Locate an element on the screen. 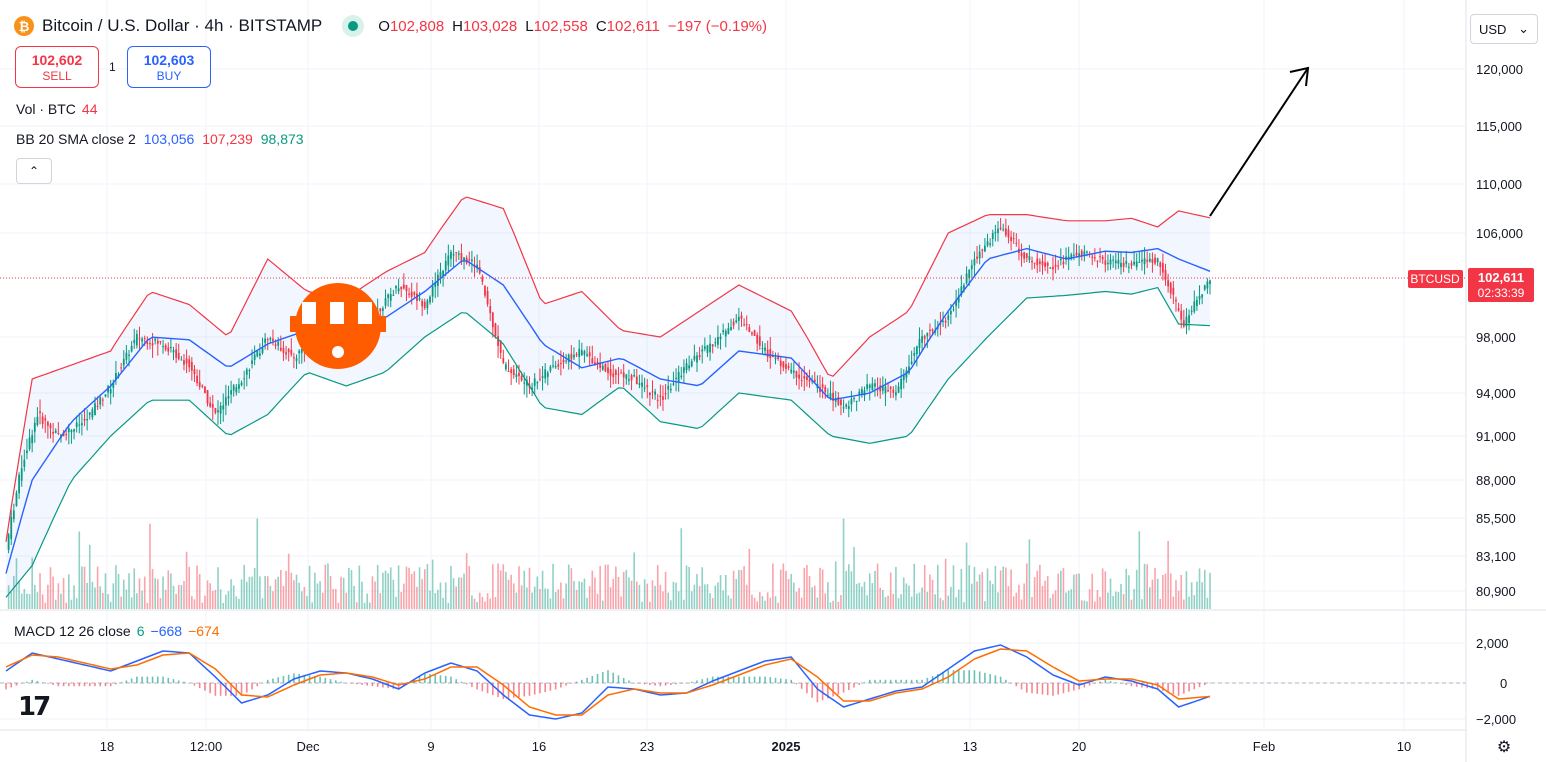 The width and height of the screenshot is (1546, 762). time-tick-label: Feb is located at coordinates (1264, 746).